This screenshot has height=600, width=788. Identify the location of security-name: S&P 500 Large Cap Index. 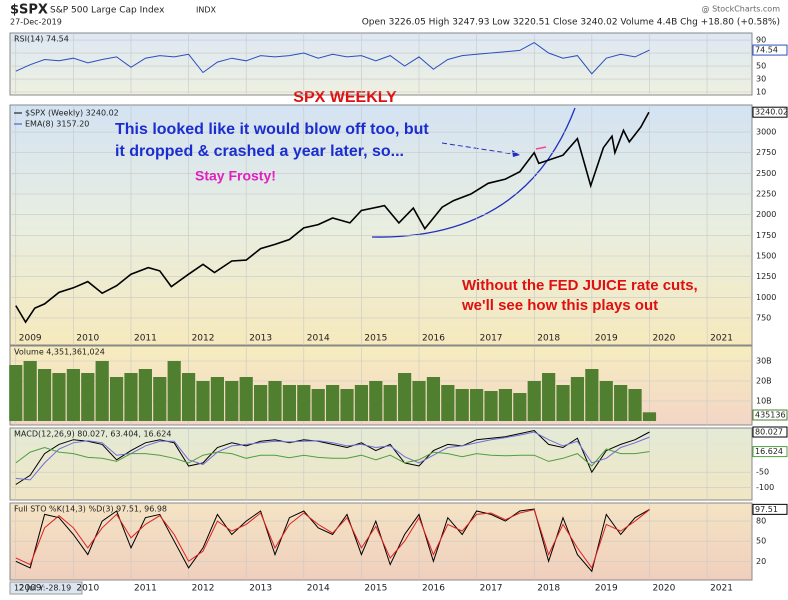
(107, 11).